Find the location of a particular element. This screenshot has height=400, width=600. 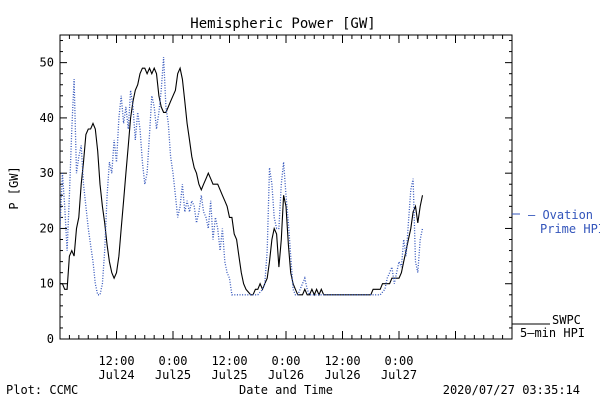

legend-ovation-line1: – Ovation is located at coordinates (560, 215).